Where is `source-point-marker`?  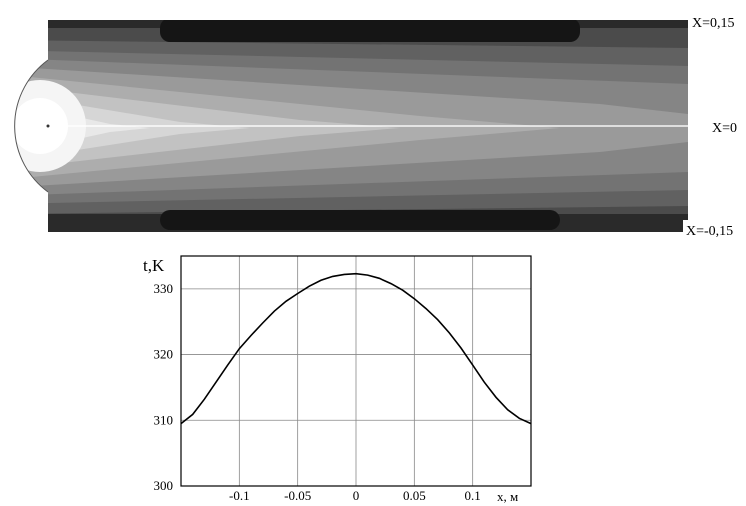 source-point-marker is located at coordinates (48, 126).